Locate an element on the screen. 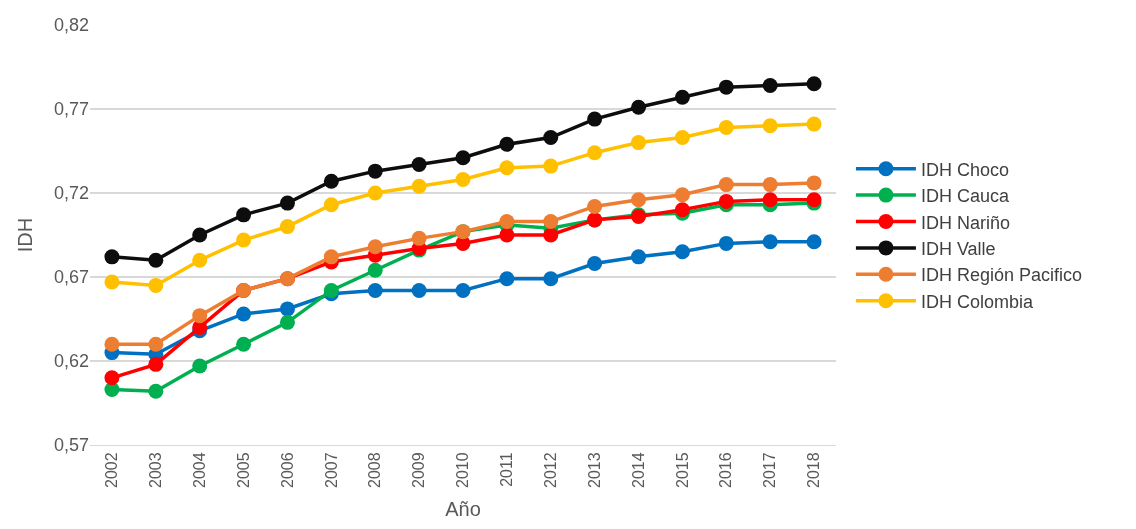  x-tick-label: 2014 is located at coordinates (638, 470).